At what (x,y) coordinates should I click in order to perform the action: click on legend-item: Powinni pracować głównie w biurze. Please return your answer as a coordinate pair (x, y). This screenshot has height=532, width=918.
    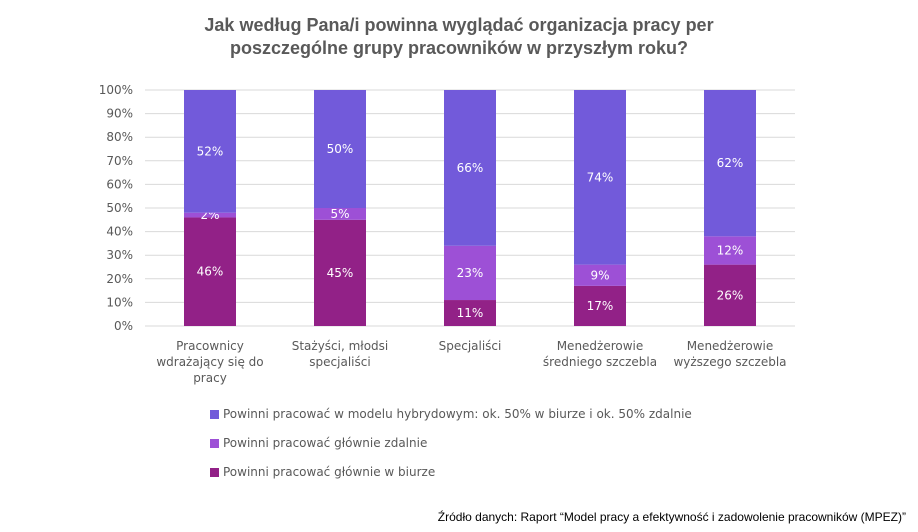
    Looking at the image, I should click on (322, 472).